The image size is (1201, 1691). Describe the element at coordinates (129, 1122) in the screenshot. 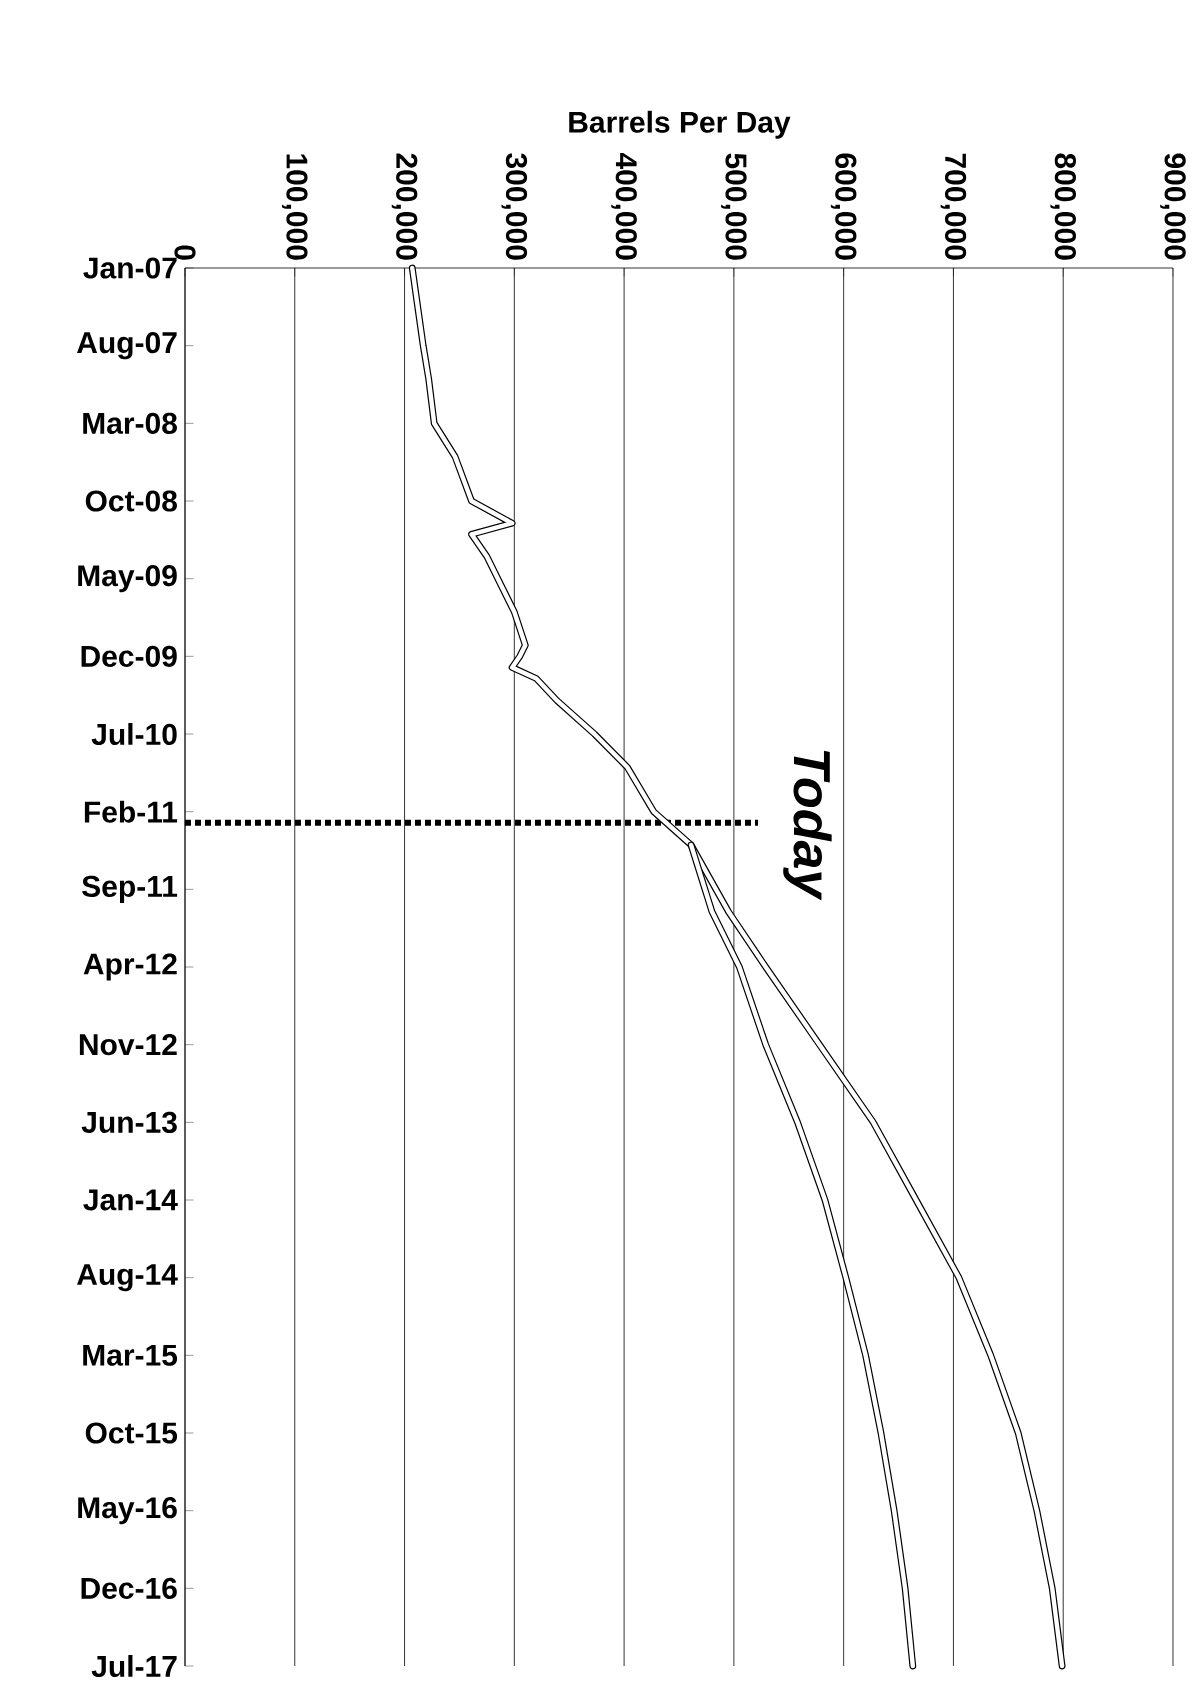

I see `y-tick-label: Jun-13` at that location.